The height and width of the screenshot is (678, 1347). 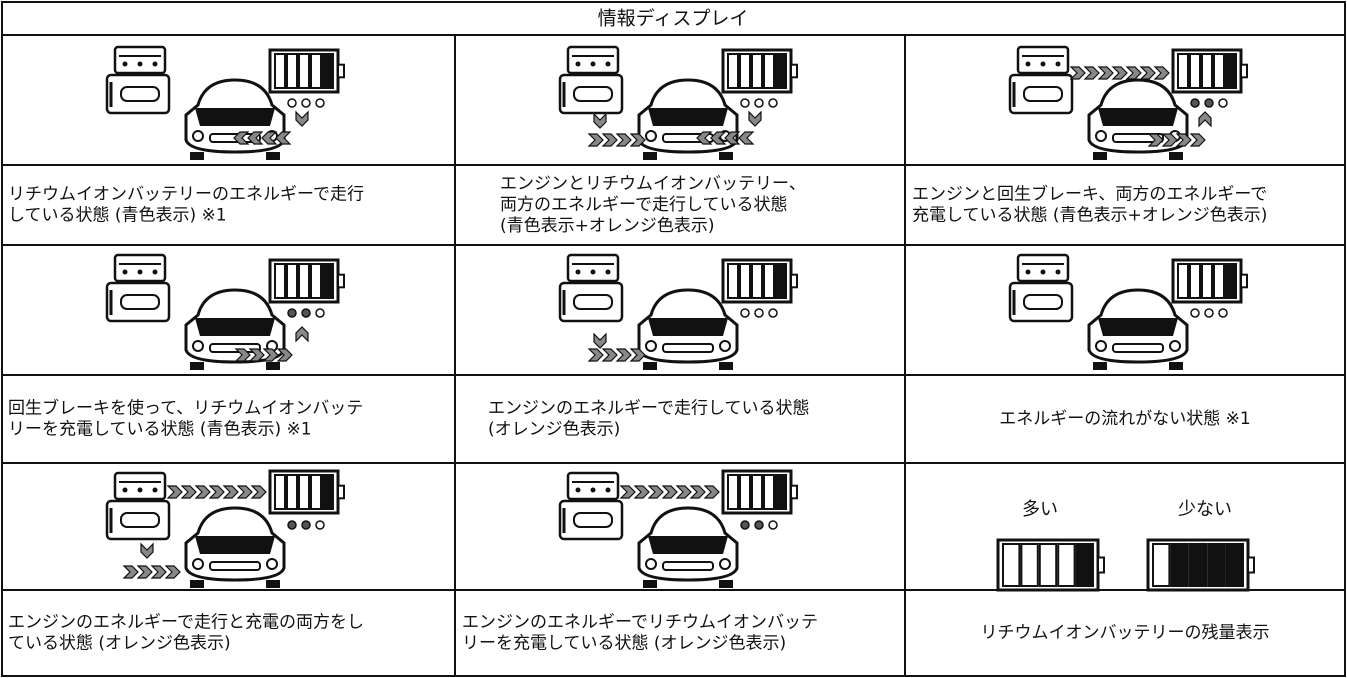 What do you see at coordinates (643, 205) in the screenshot?
I see `cell-text: 両方のエネルギーで走行している状態` at bounding box center [643, 205].